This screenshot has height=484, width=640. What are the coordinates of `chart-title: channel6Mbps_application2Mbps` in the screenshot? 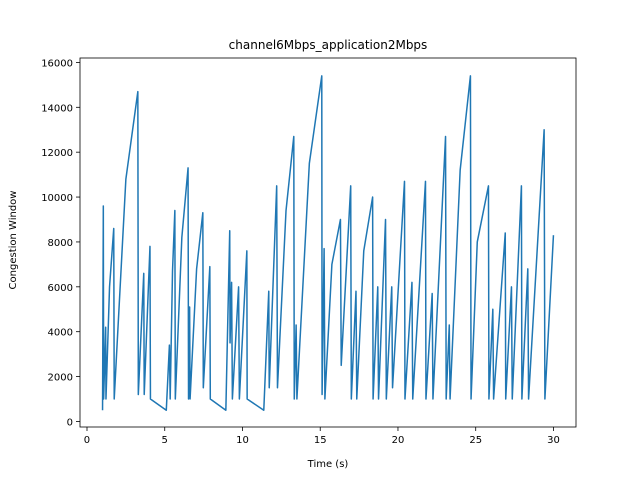 It's located at (328, 45).